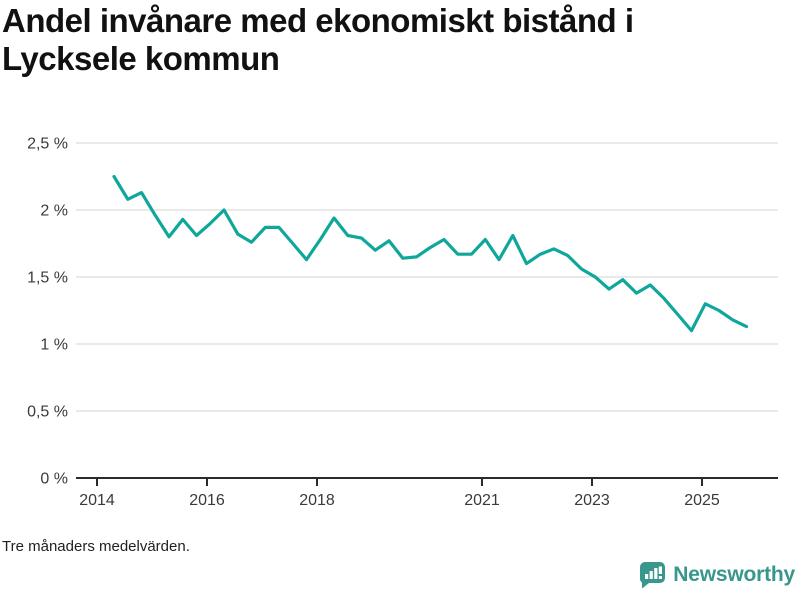 Image resolution: width=800 pixels, height=600 pixels. Describe the element at coordinates (592, 500) in the screenshot. I see `x-tick-label: 2023` at that location.